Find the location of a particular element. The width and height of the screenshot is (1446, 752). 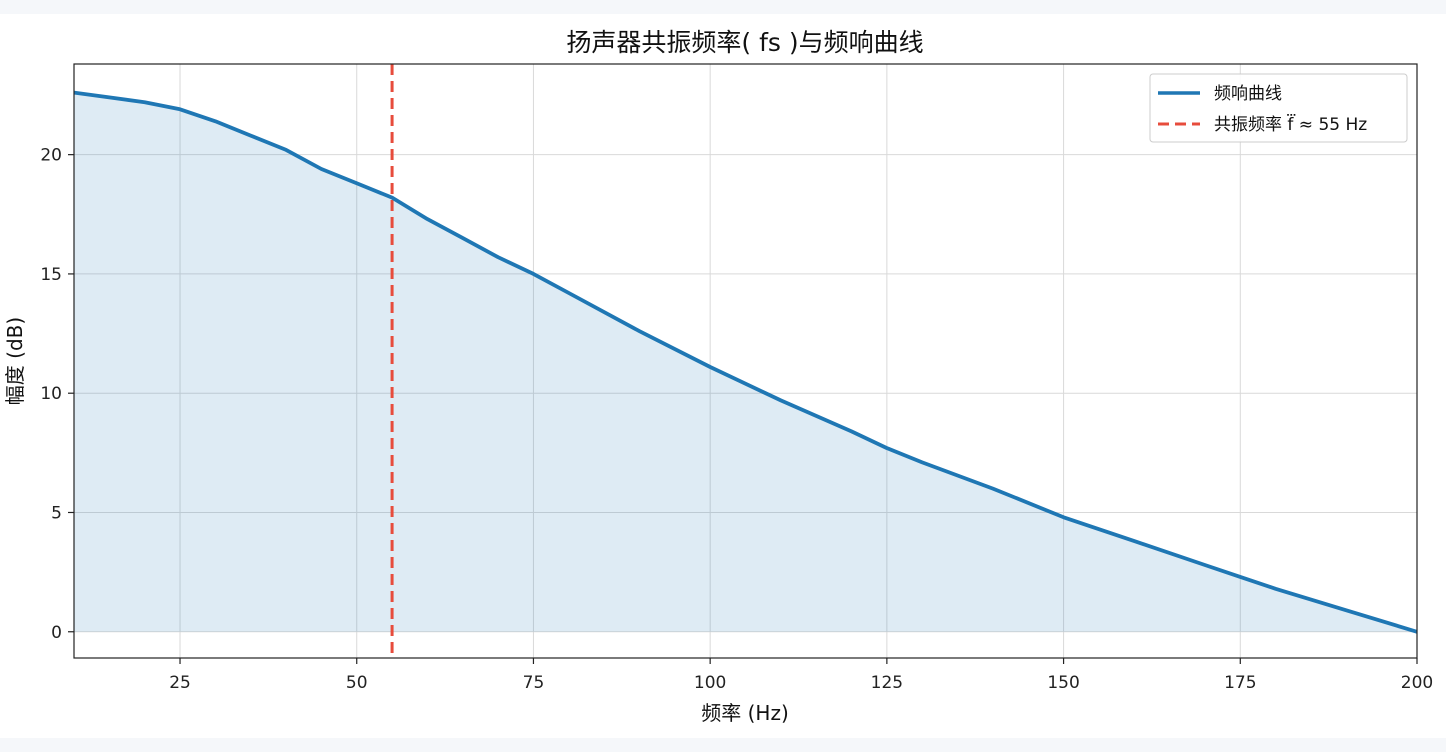

legend-box is located at coordinates (1278, 108).